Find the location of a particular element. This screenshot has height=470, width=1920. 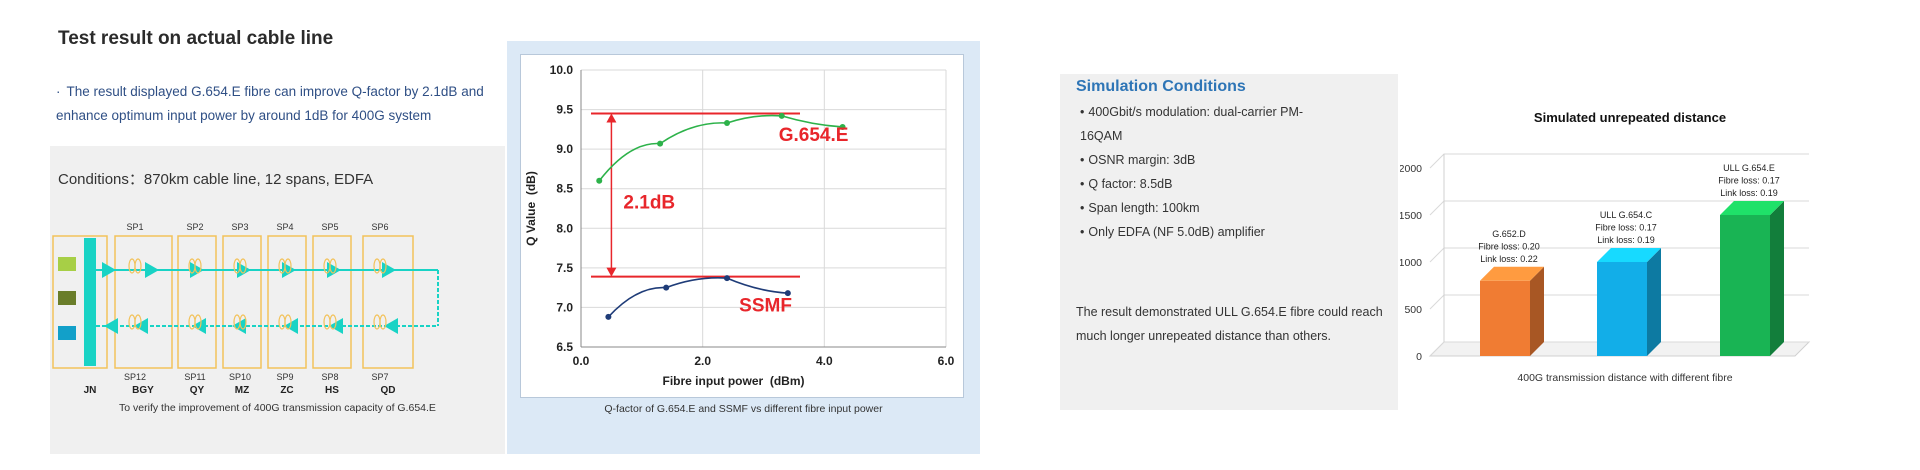

bar-side is located at coordinates (1537, 311).